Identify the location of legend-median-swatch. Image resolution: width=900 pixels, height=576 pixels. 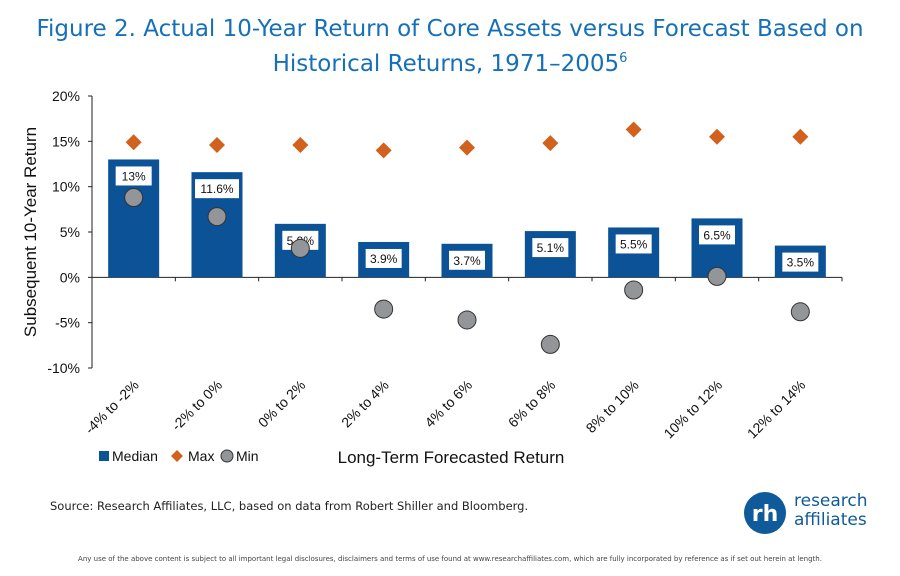
(104, 456).